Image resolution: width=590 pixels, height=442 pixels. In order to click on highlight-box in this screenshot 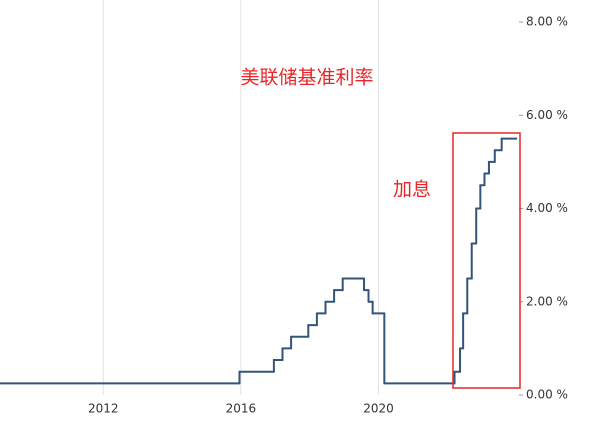, I will do `click(486, 260)`.